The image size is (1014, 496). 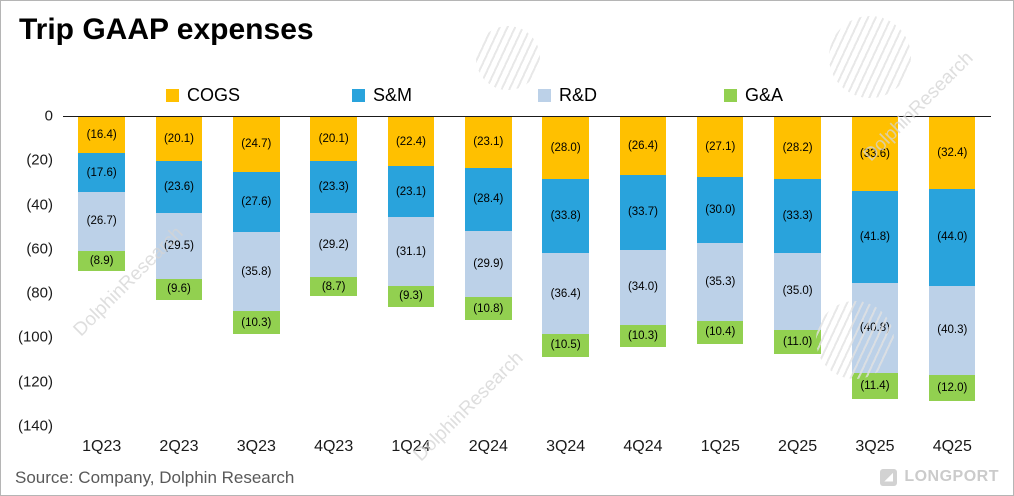 I want to click on bar-segment-rd: (34.0), so click(x=643, y=287).